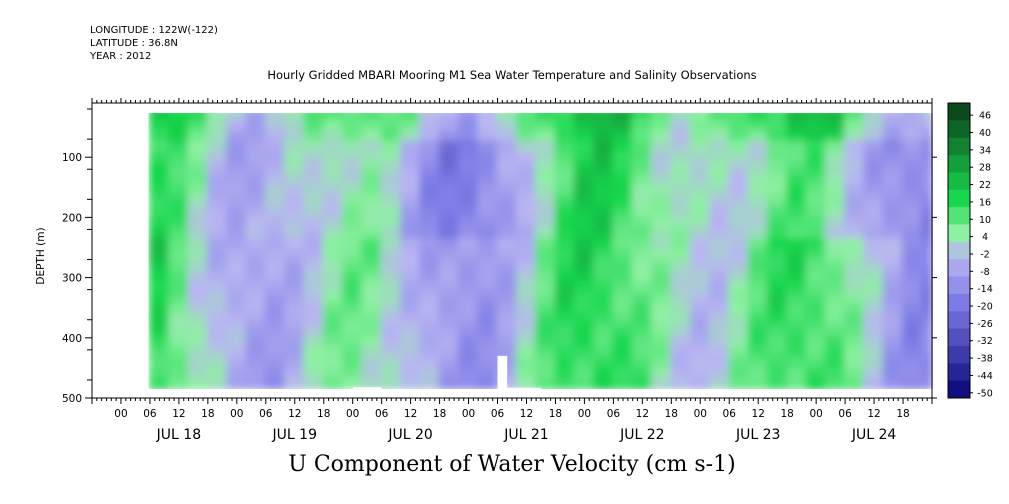 The width and height of the screenshot is (1009, 504). I want to click on colorbar-label: 34, so click(985, 150).